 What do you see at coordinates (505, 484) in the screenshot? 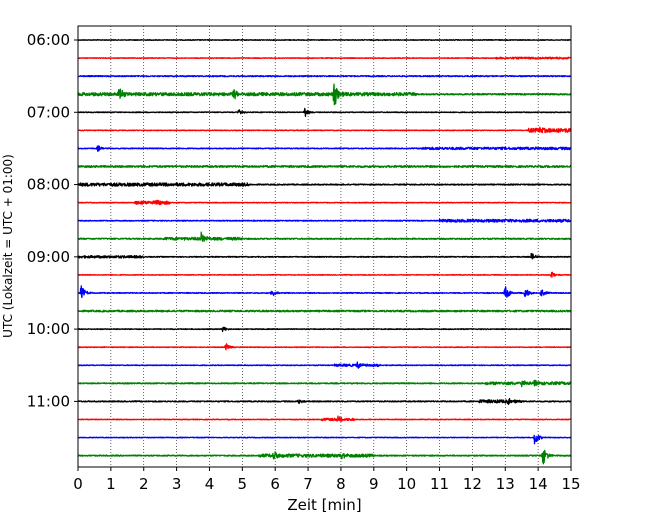
I see `x-tick-label: 13` at bounding box center [505, 484].